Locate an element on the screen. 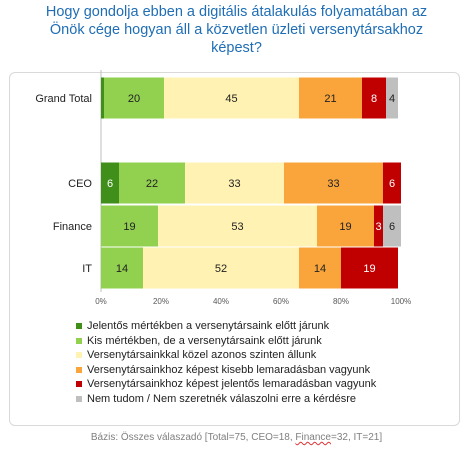 The width and height of the screenshot is (473, 454). data-label: 22 is located at coordinates (152, 184).